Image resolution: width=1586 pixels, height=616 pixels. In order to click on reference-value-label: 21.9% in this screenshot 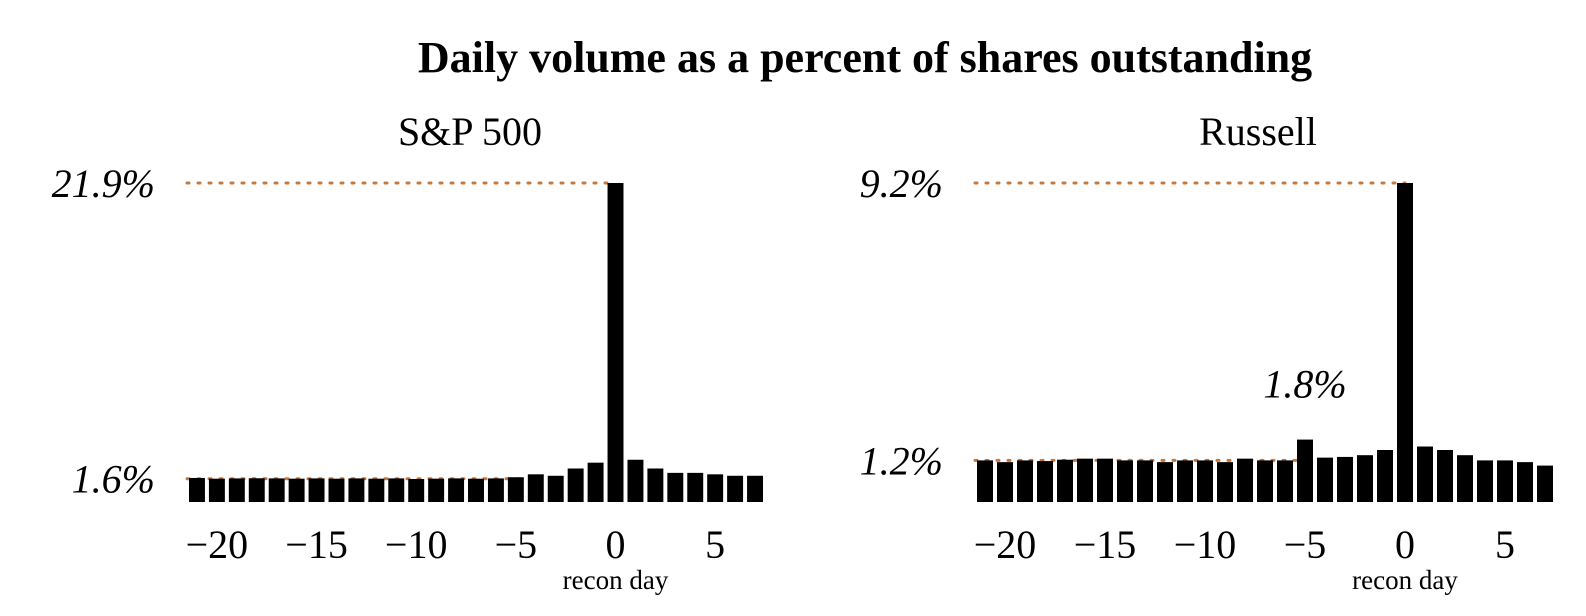, I will do `click(103, 183)`.